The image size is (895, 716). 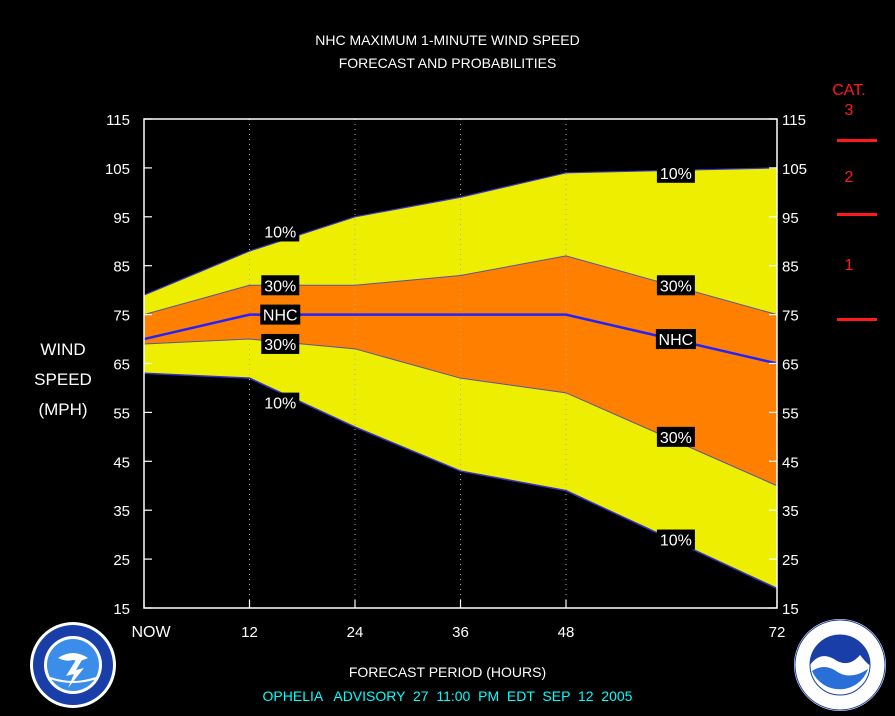 I want to click on series-line-nhc, so click(x=460, y=339).